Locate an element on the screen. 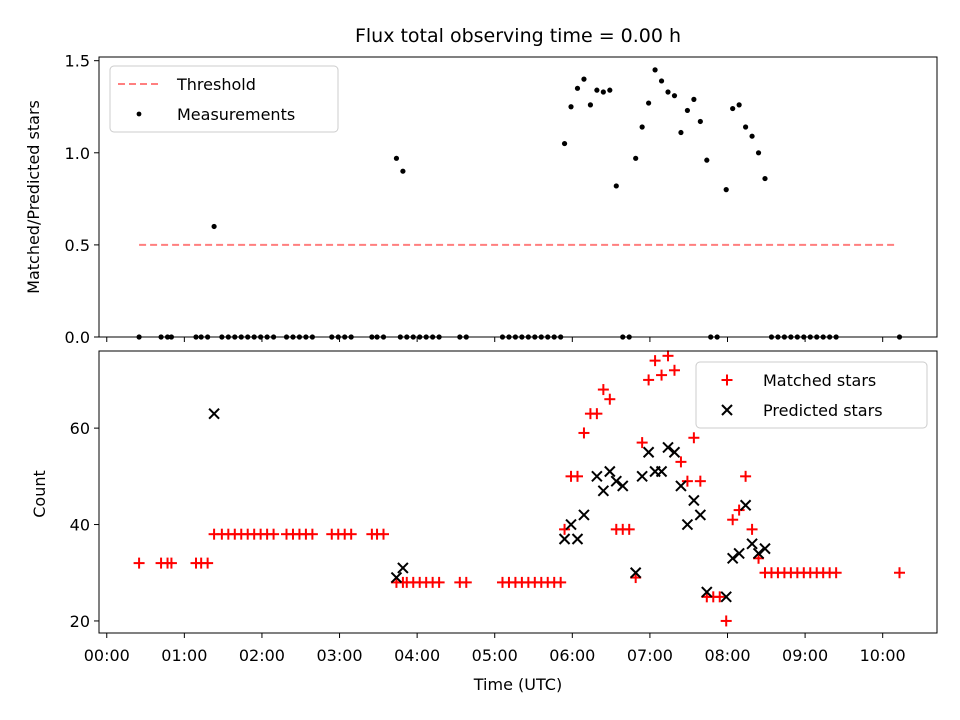 The height and width of the screenshot is (720, 960). bottom-y-tick-label: 40 is located at coordinates (80, 525).